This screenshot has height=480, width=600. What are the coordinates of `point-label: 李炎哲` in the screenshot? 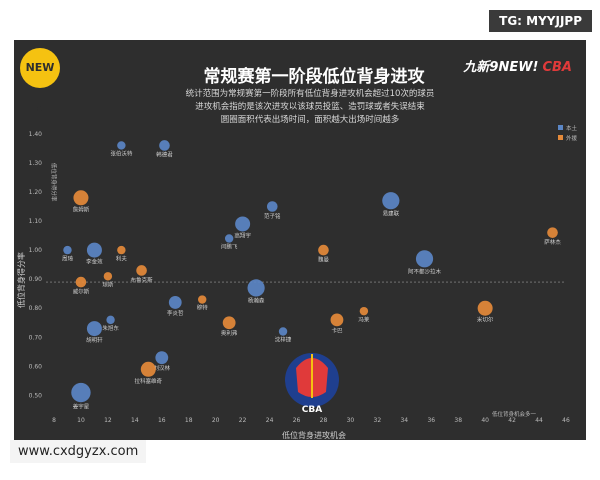 It's located at (175, 313).